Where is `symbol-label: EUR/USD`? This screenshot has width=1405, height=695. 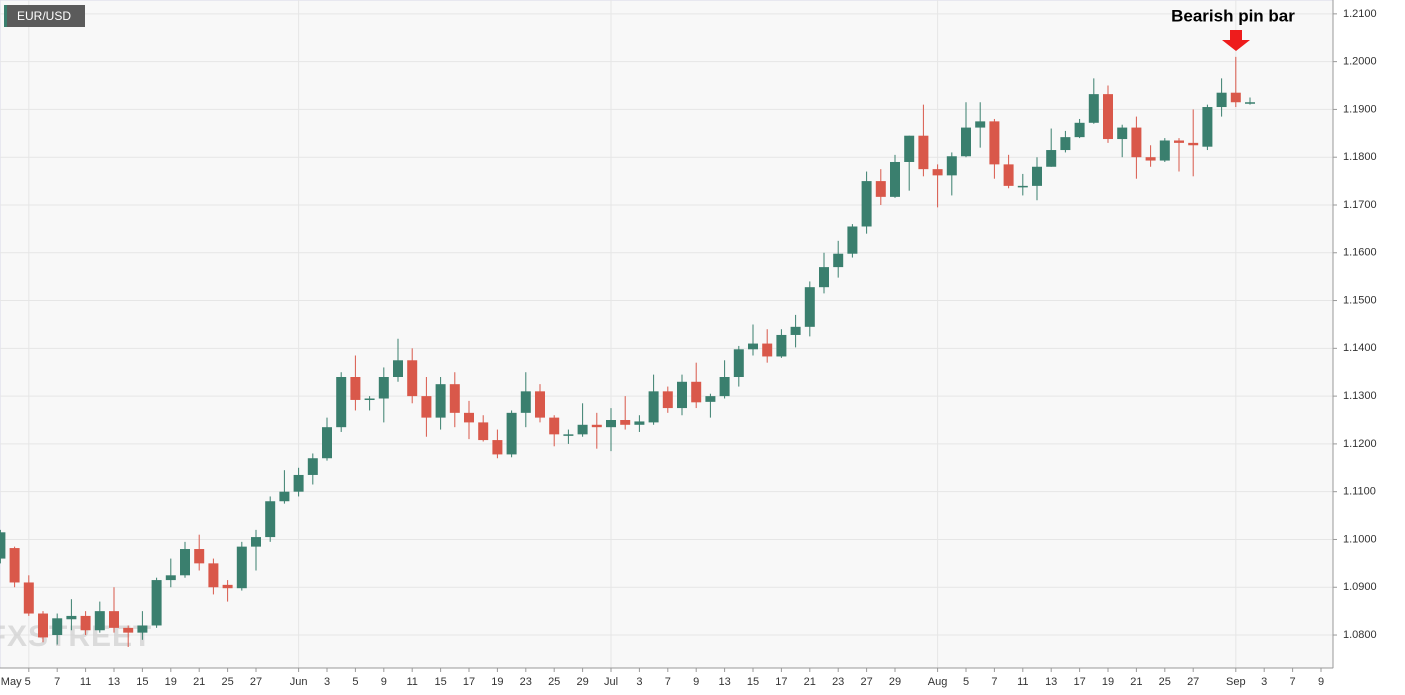
symbol-label: EUR/USD is located at coordinates (44, 16).